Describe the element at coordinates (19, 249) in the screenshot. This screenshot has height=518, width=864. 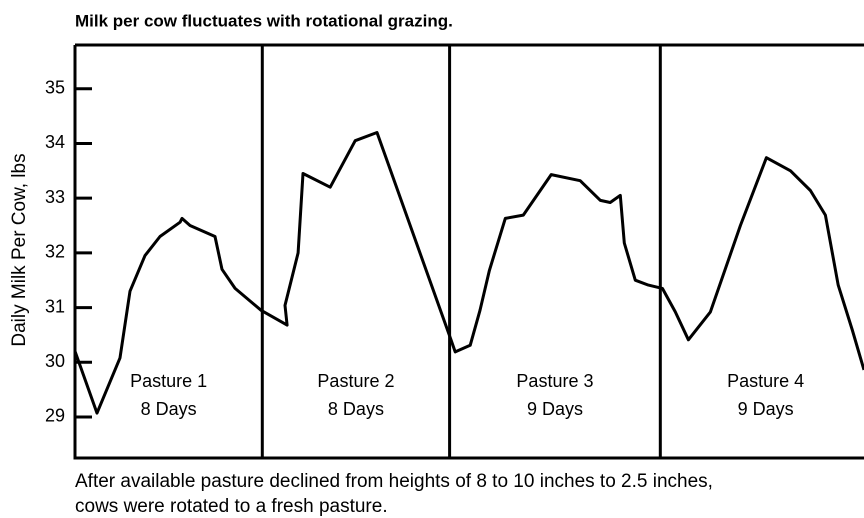
I see `y-axis-label: Daily Milk Per Cow, lbs` at that location.